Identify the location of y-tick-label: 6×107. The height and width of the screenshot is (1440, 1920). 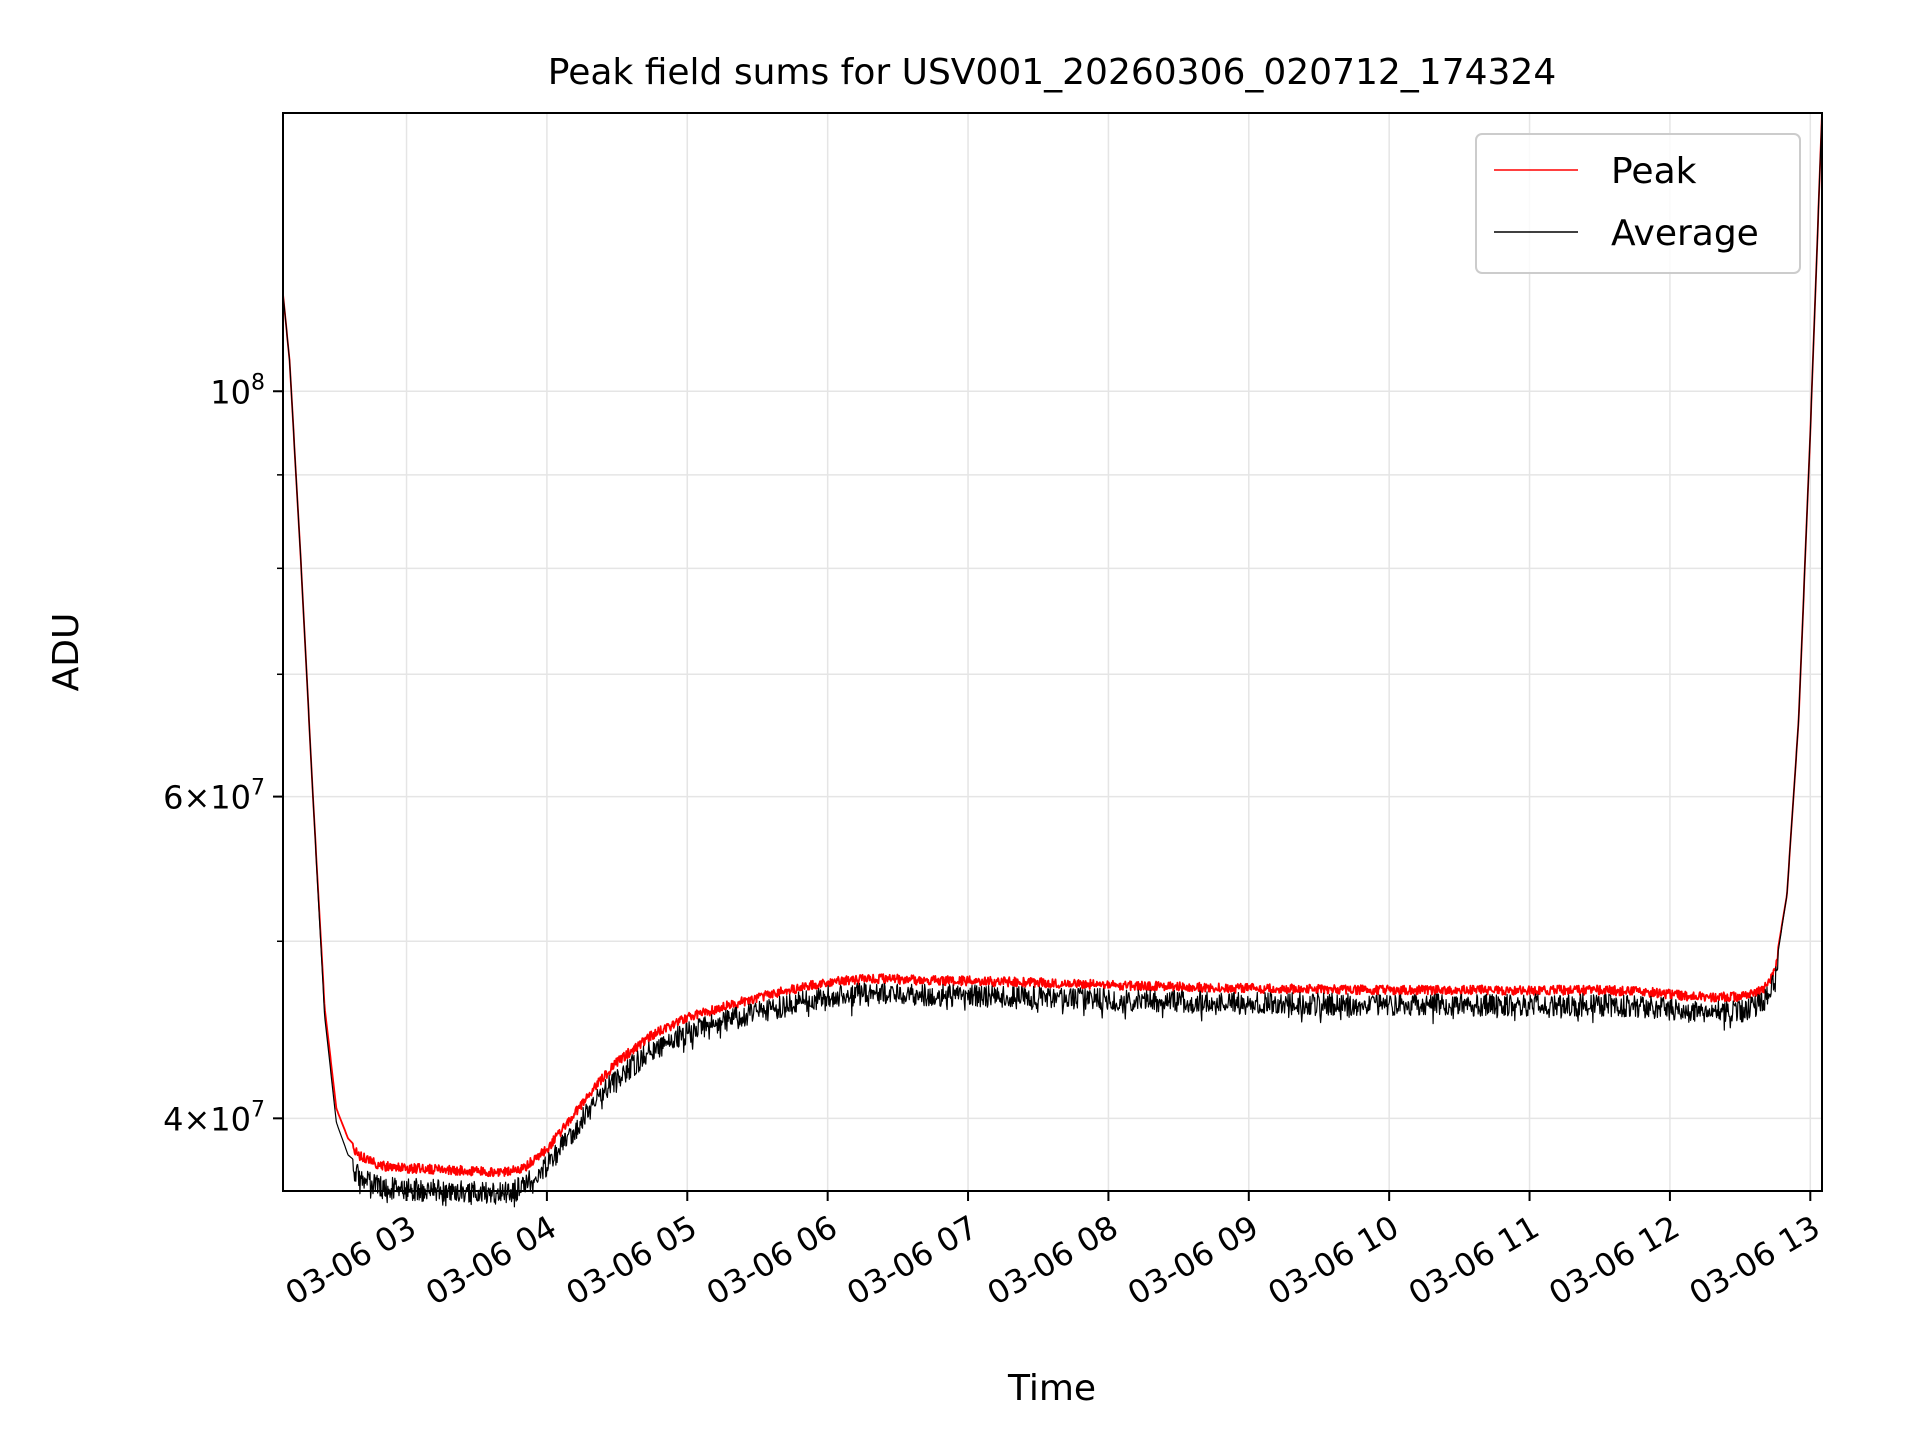
(214, 796).